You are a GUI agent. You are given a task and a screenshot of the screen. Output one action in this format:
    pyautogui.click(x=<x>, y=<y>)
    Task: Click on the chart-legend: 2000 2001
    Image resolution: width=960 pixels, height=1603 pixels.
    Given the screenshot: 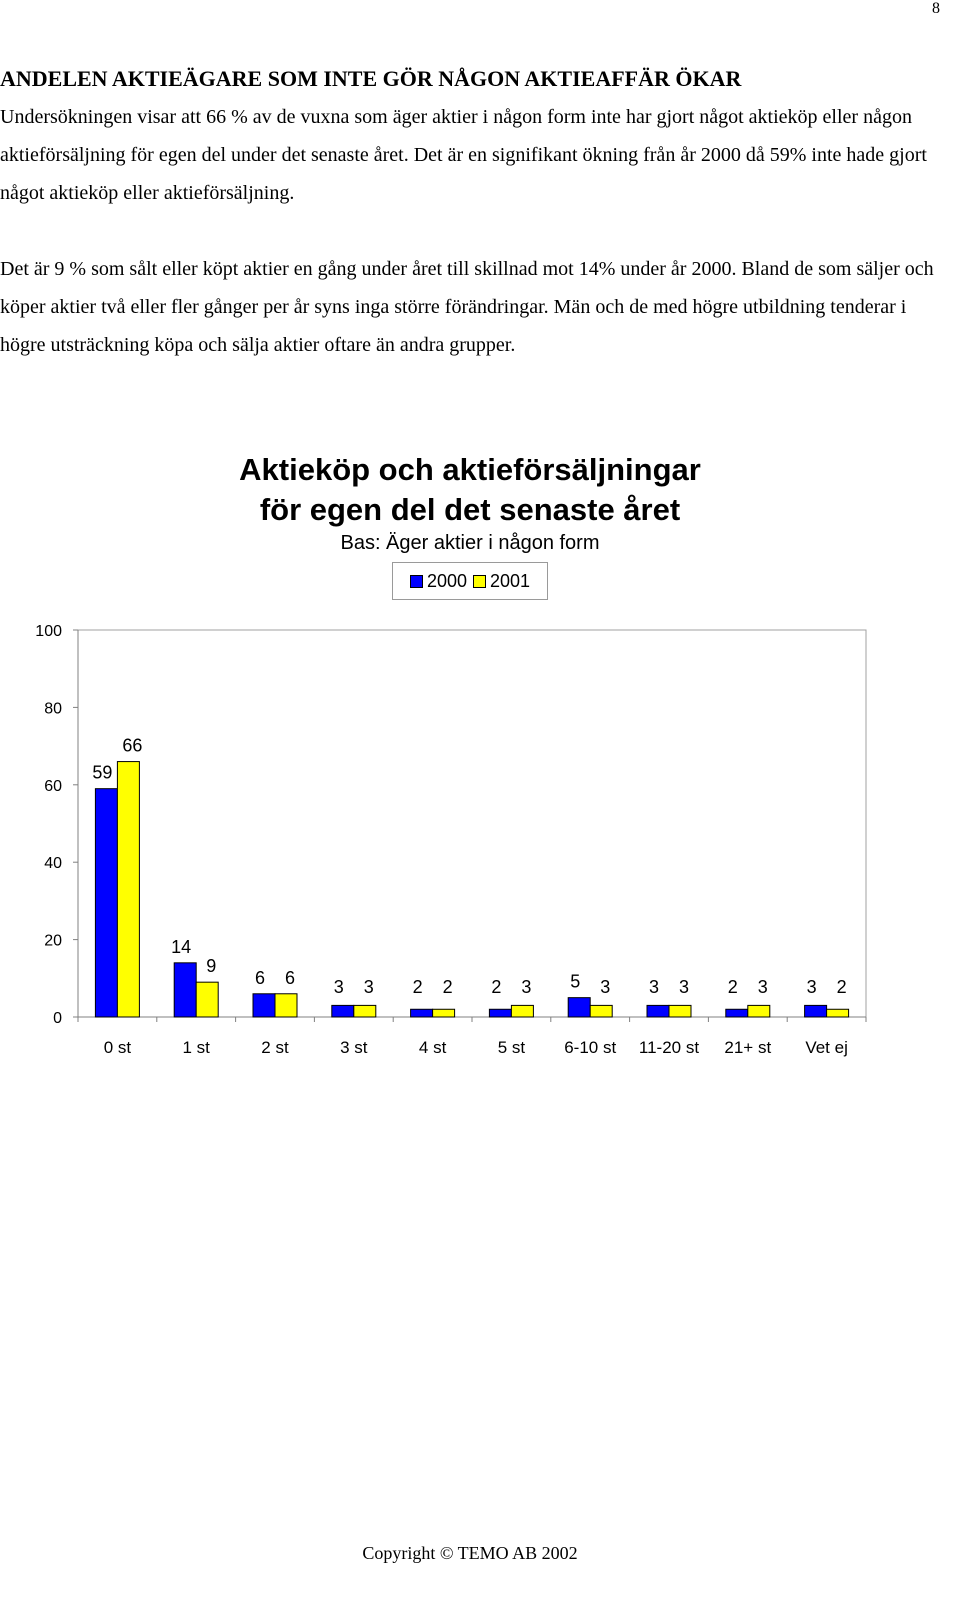 What is the action you would take?
    pyautogui.click(x=470, y=581)
    